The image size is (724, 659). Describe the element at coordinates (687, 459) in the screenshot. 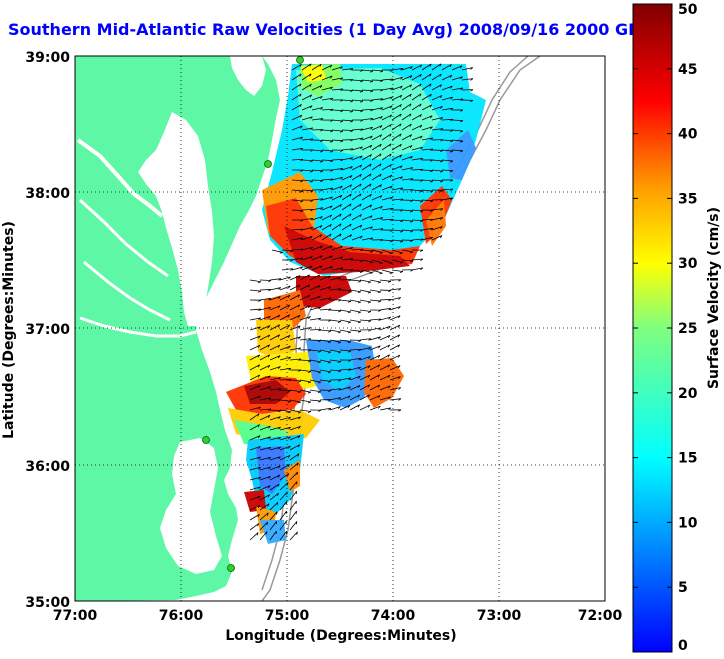

I see `colorbar-tick-label: 15` at that location.